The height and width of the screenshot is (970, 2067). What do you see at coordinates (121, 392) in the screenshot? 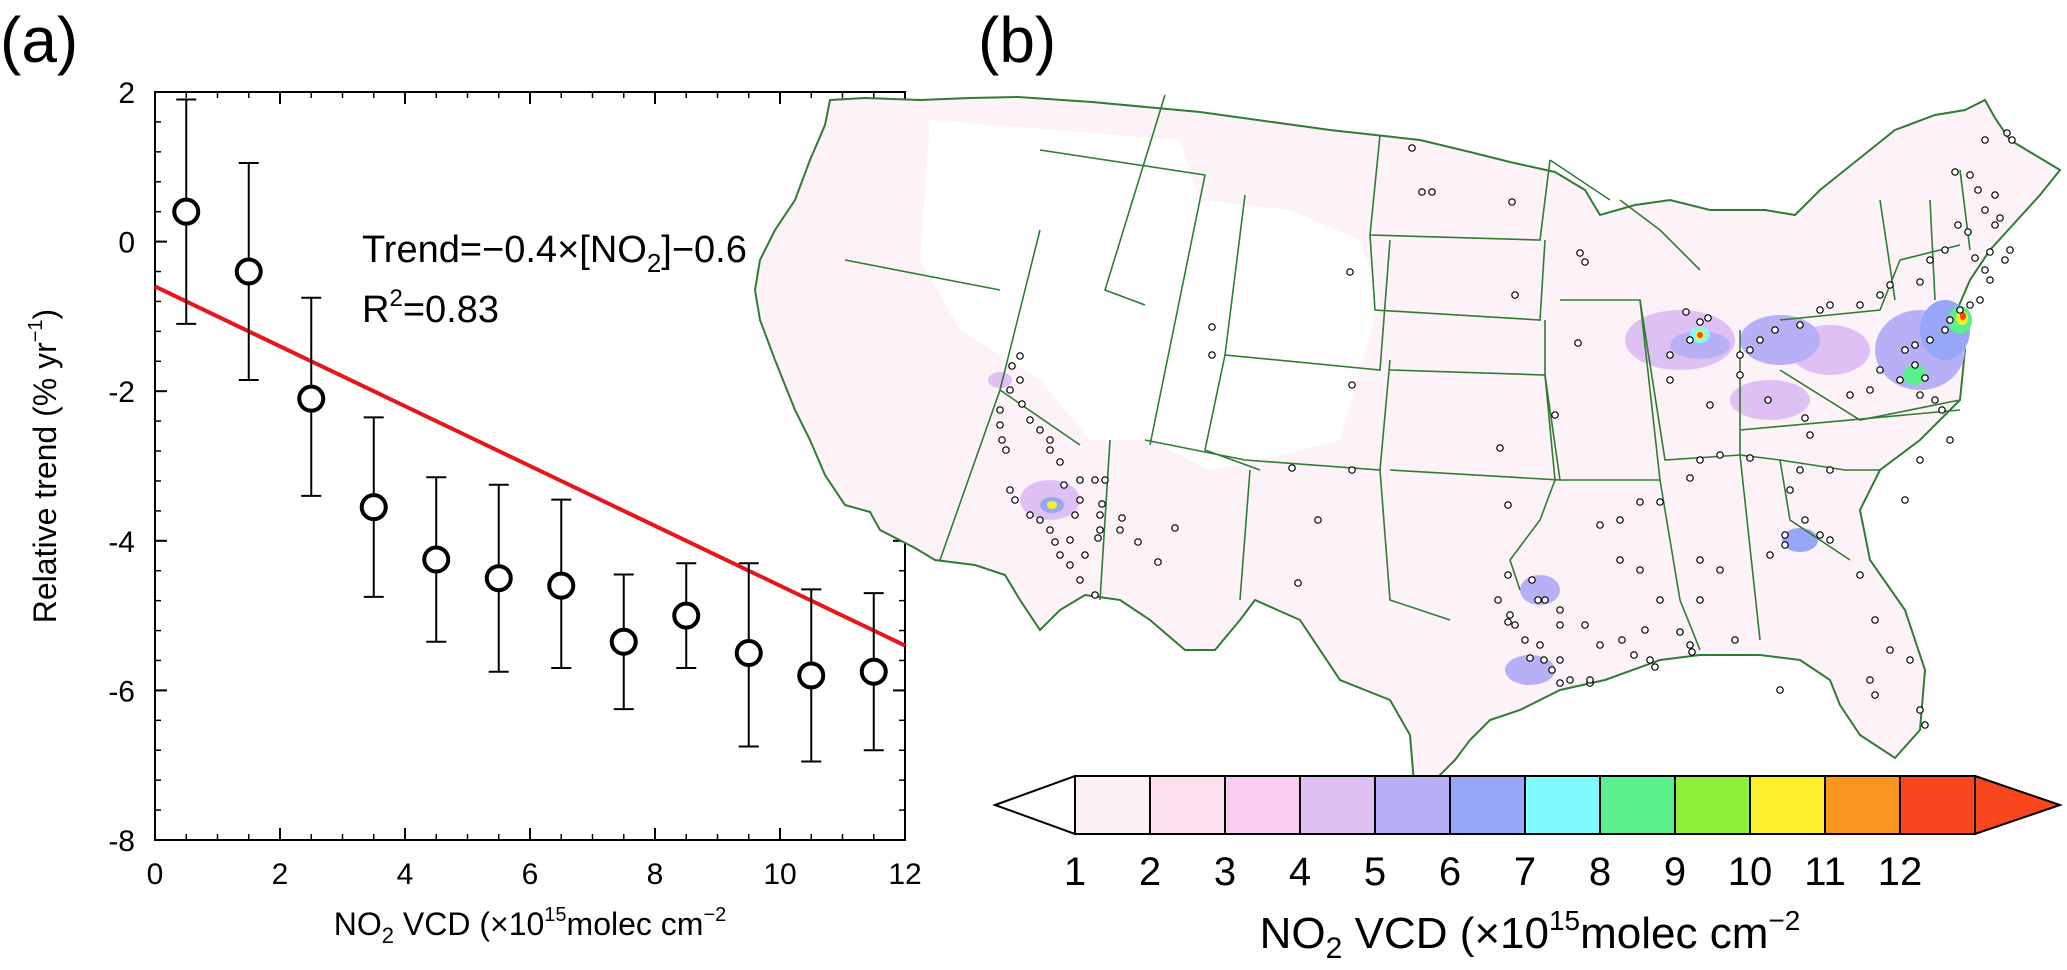
I see `y-tick-label: -2` at bounding box center [121, 392].